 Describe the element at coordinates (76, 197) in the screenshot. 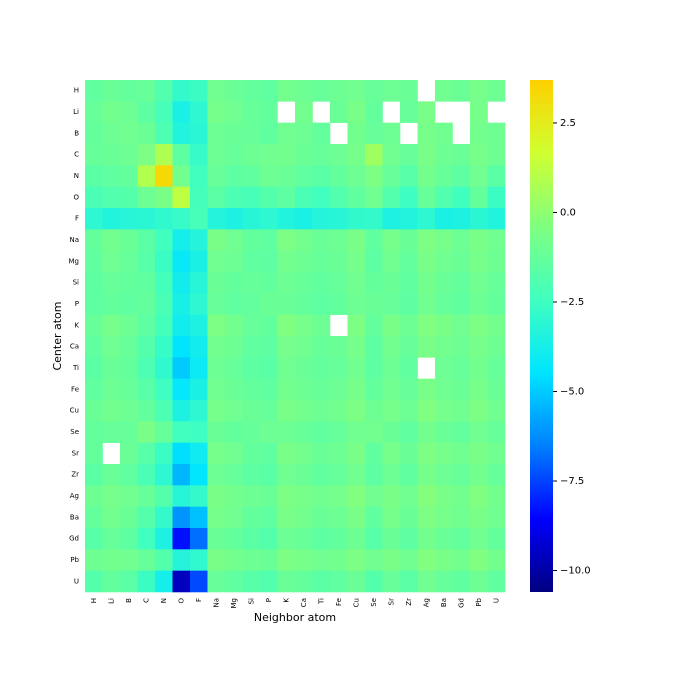

I see `y-tick-label: O` at that location.